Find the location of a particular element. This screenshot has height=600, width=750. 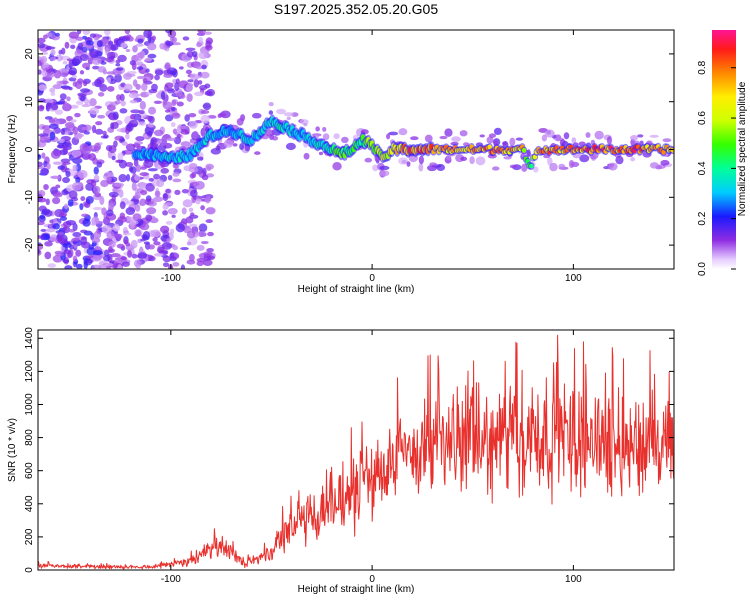

spectrogram-y-tick-label: -20 is located at coordinates (29, 244).